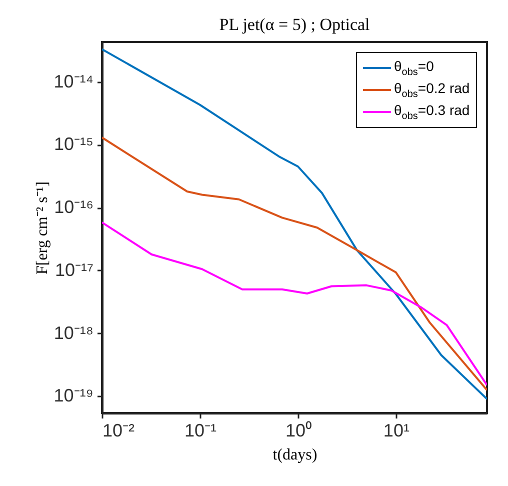  What do you see at coordinates (74, 332) in the screenshot?
I see `y-tick-label: 10⁻¹⁸` at bounding box center [74, 332].